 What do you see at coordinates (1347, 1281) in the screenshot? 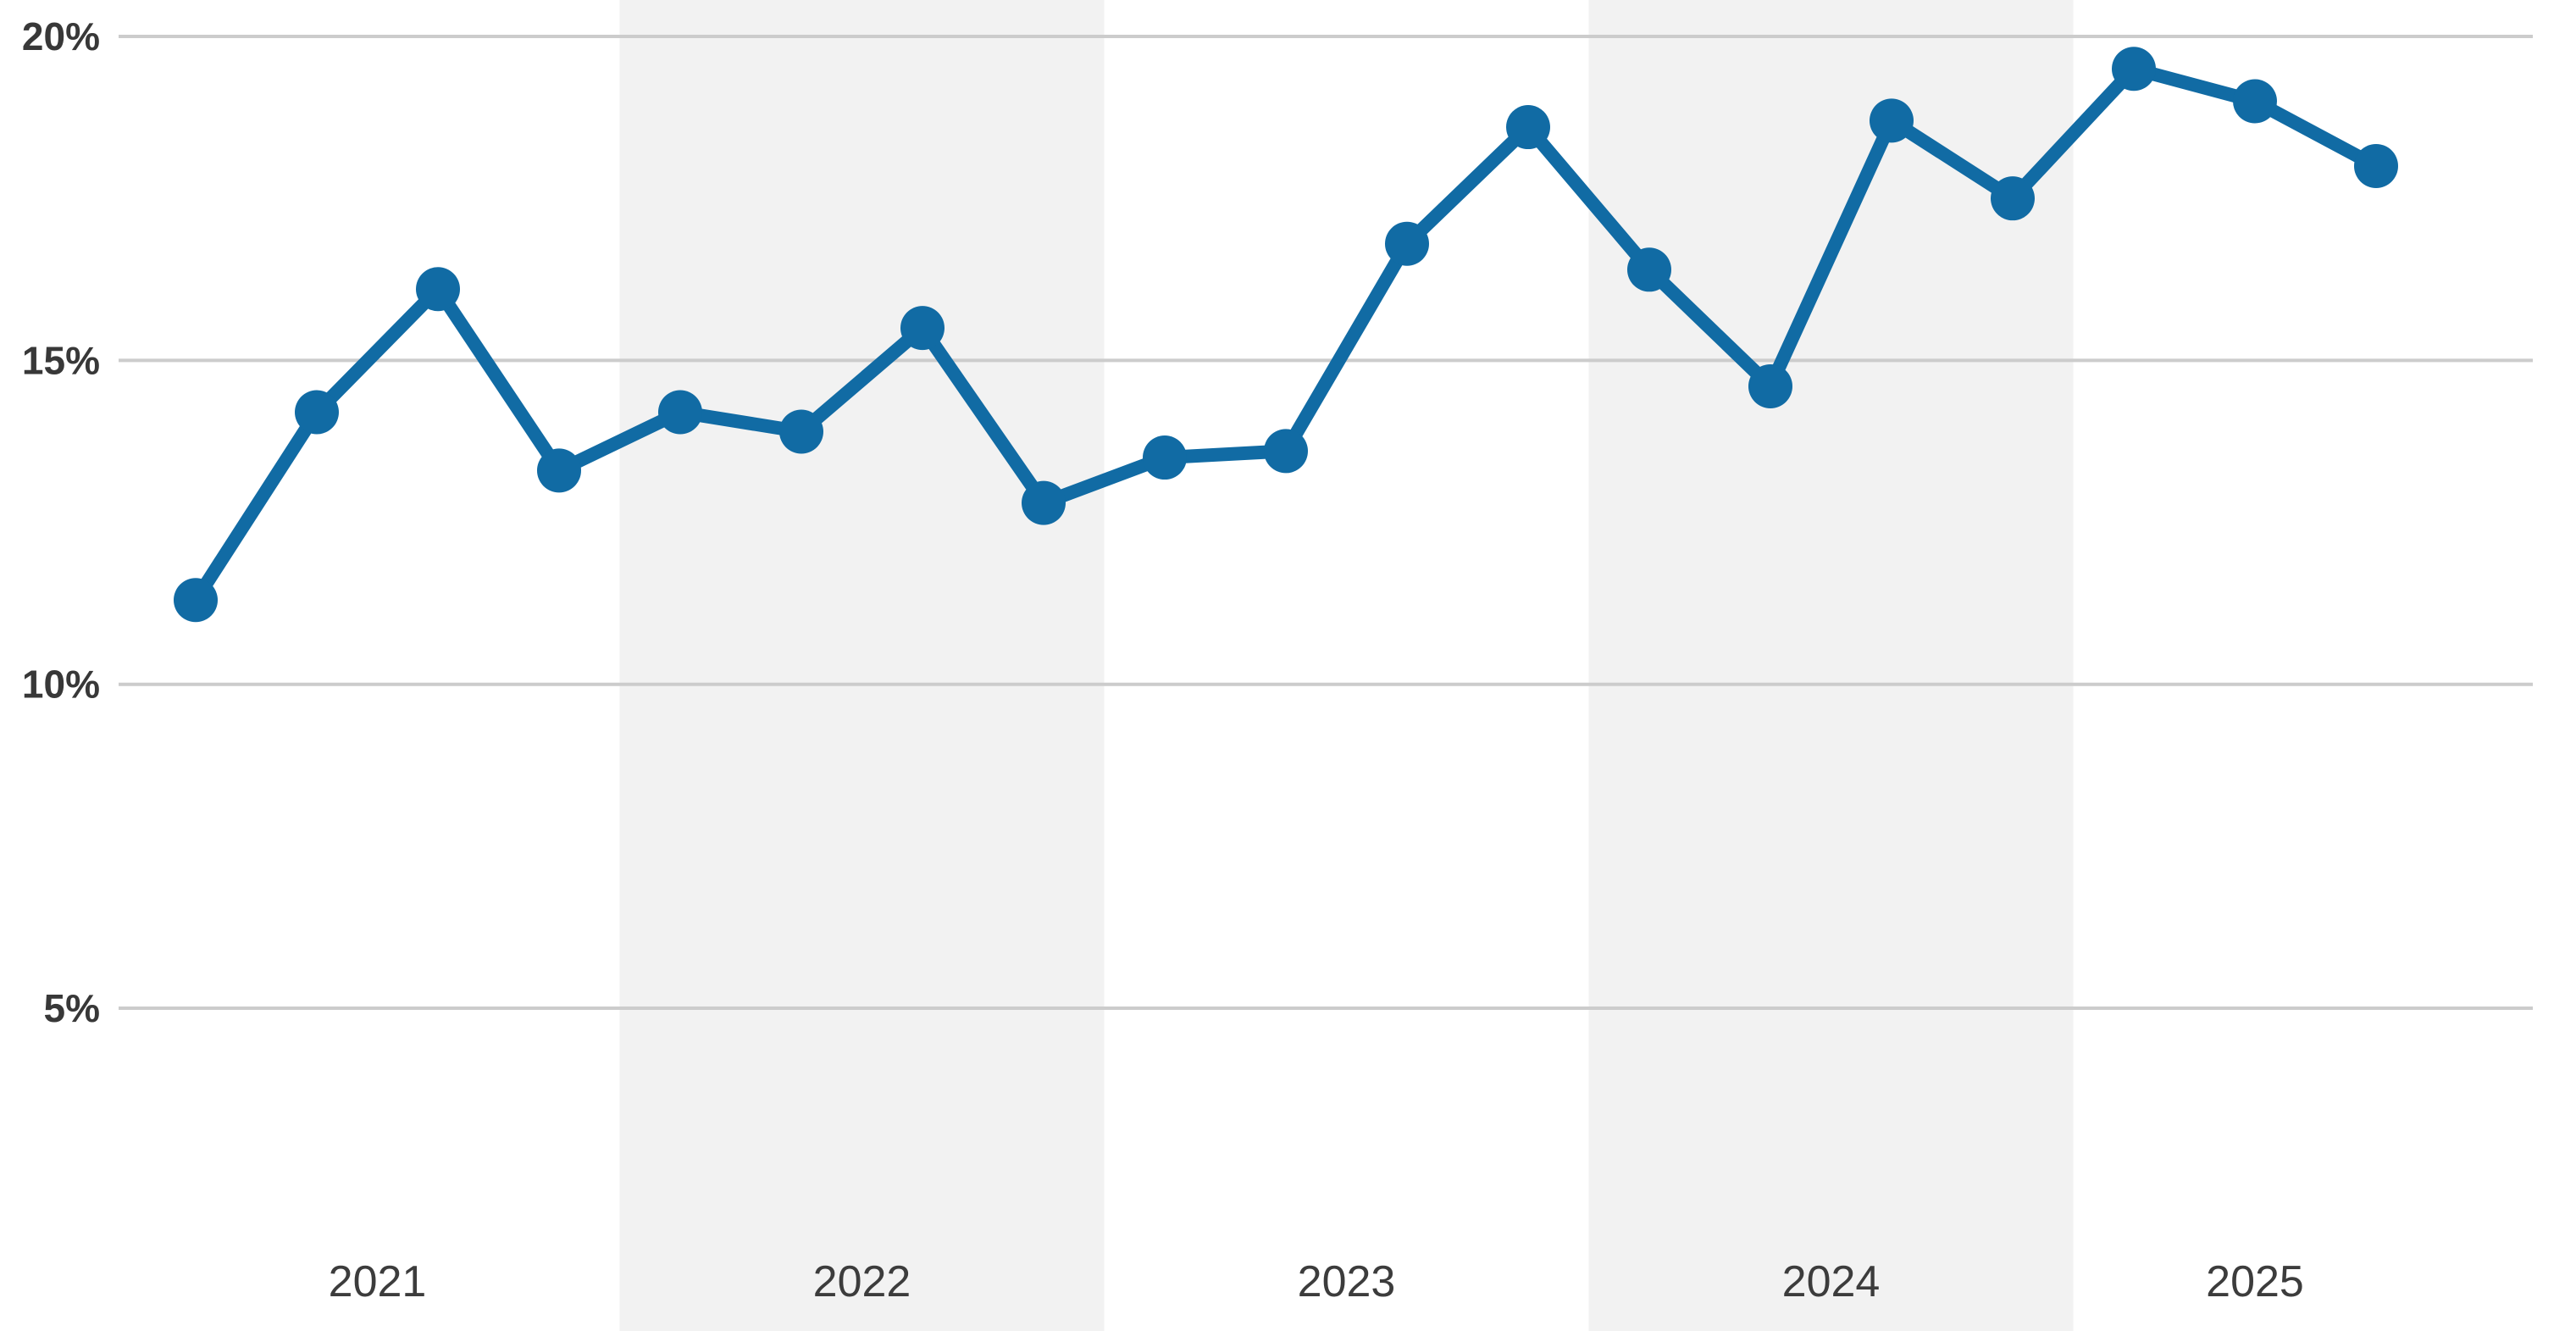
I see `x-axis-year-label-2023: 2023` at bounding box center [1347, 1281].